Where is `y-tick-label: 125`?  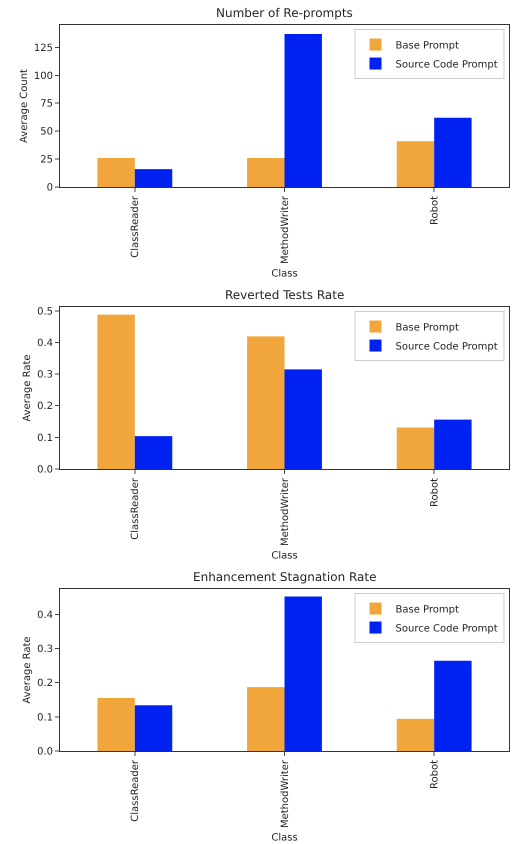
y-tick-label: 125 is located at coordinates (43, 48).